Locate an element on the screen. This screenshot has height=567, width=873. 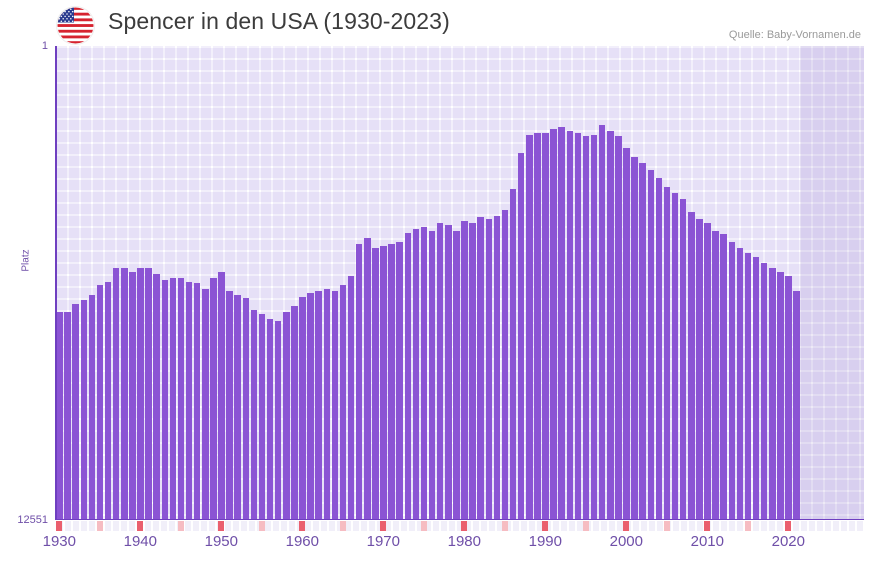
no-data-shaded-region is located at coordinates (832, 282).